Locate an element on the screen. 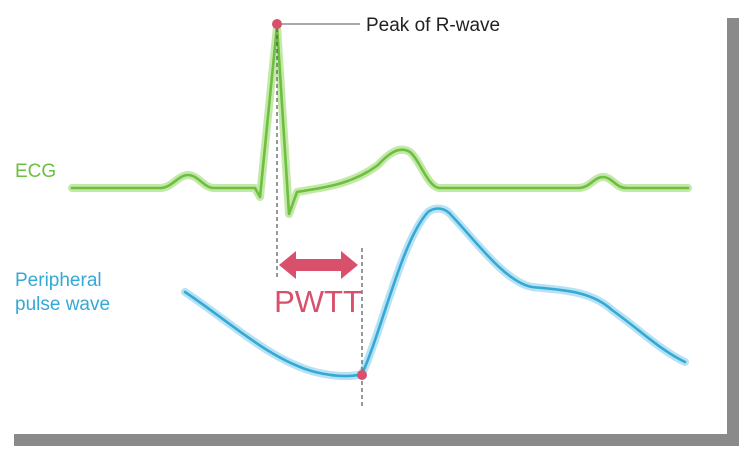 The width and height of the screenshot is (745, 455). r-peak-label: Peak of R-wave is located at coordinates (433, 25).